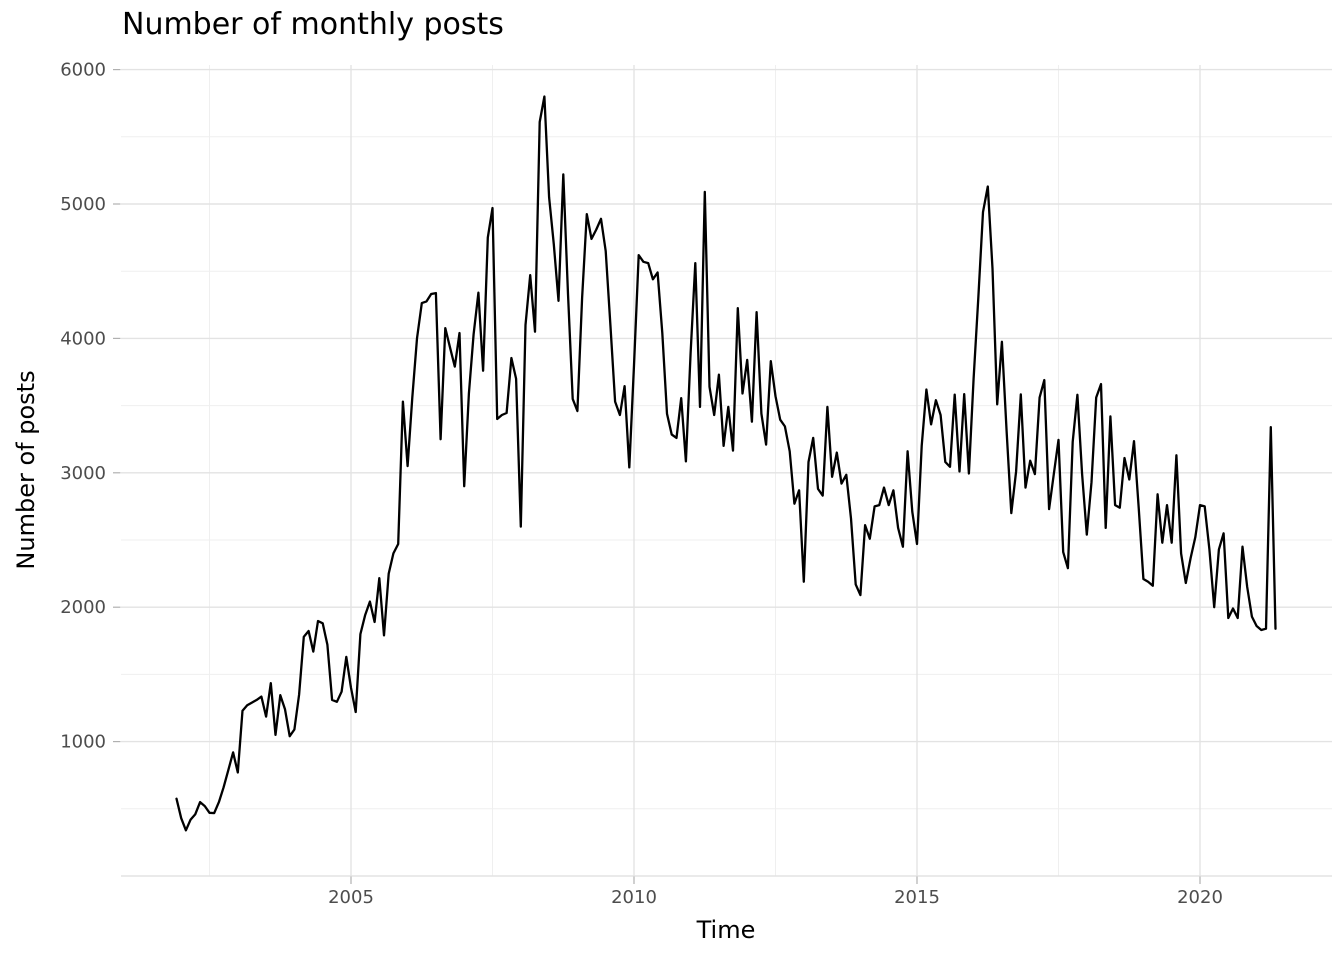  Describe the element at coordinates (726, 930) in the screenshot. I see `x-axis-title: Time` at that location.